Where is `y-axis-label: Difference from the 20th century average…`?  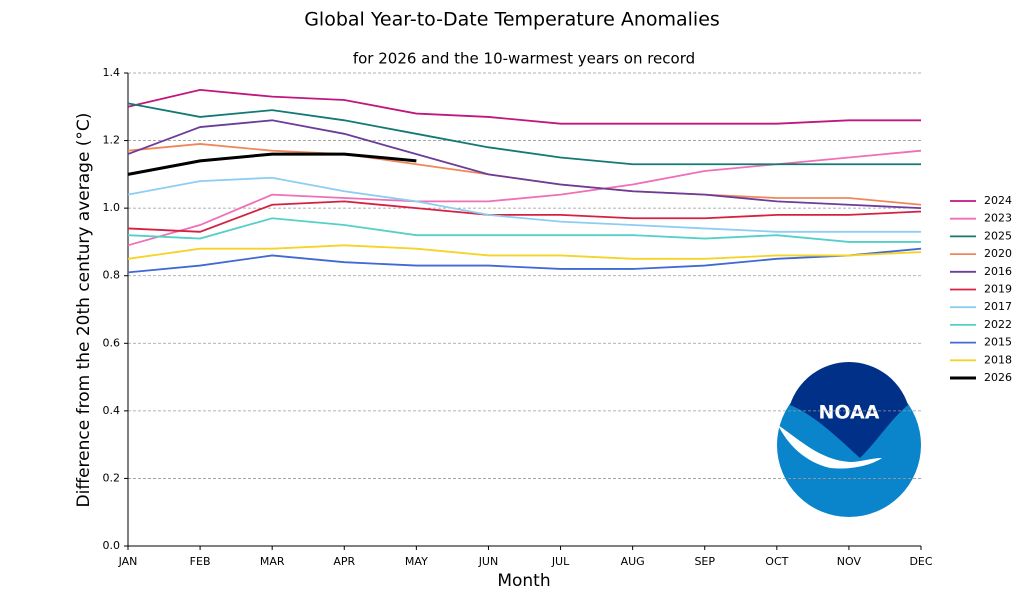 y-axis-label: Difference from the 20th century average… is located at coordinates (84, 310).